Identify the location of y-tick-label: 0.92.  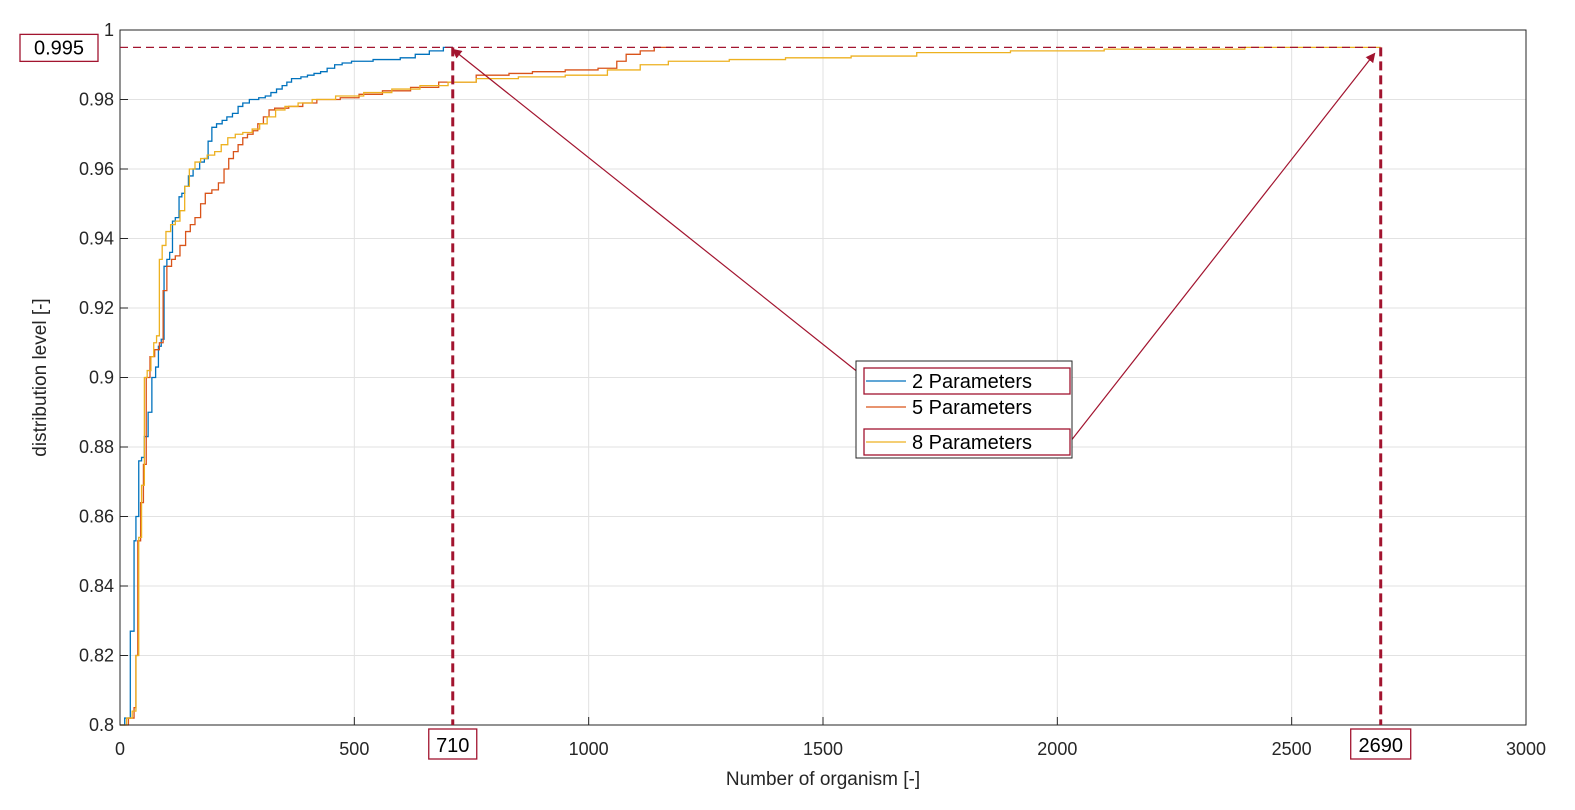
(96, 308).